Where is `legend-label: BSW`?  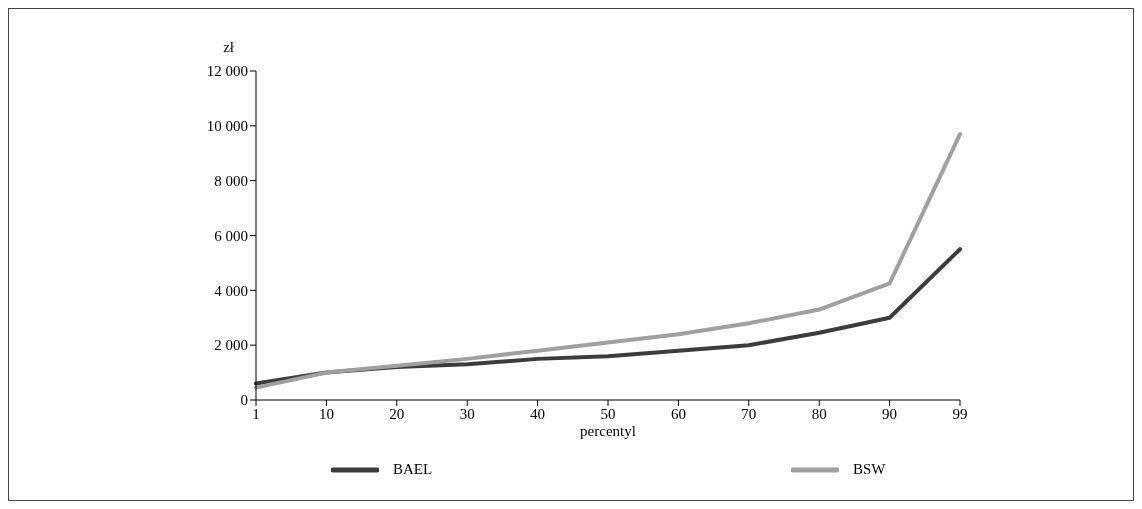
legend-label: BSW is located at coordinates (869, 469).